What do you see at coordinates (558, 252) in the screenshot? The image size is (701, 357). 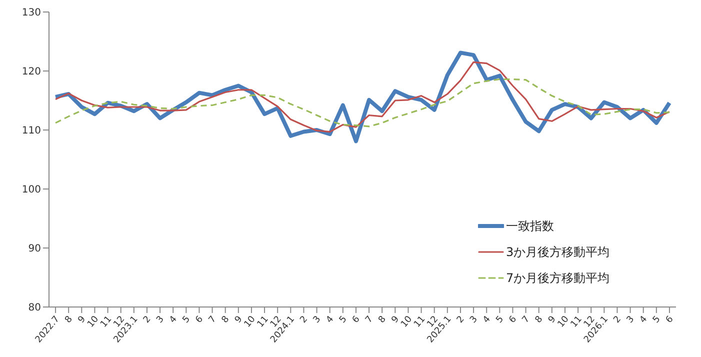 I see `legend-label: 3か月後方移動平均` at bounding box center [558, 252].